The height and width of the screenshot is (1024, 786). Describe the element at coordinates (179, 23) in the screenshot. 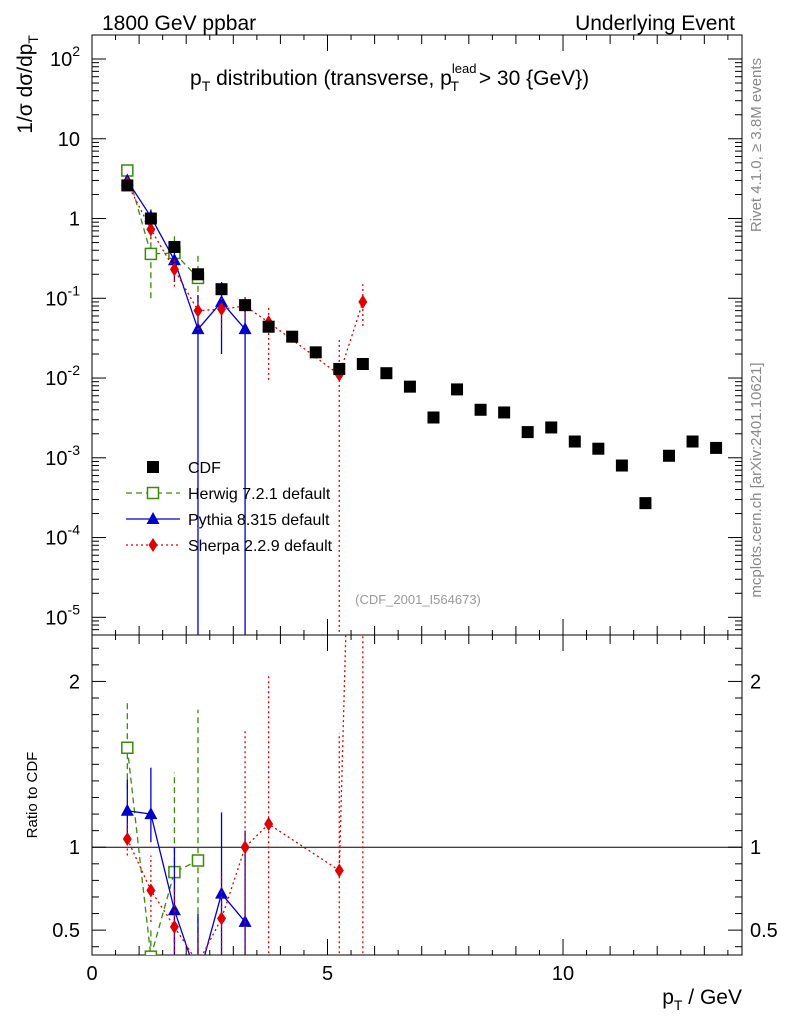

I see `header-left: 1800 GeV ppbar` at that location.